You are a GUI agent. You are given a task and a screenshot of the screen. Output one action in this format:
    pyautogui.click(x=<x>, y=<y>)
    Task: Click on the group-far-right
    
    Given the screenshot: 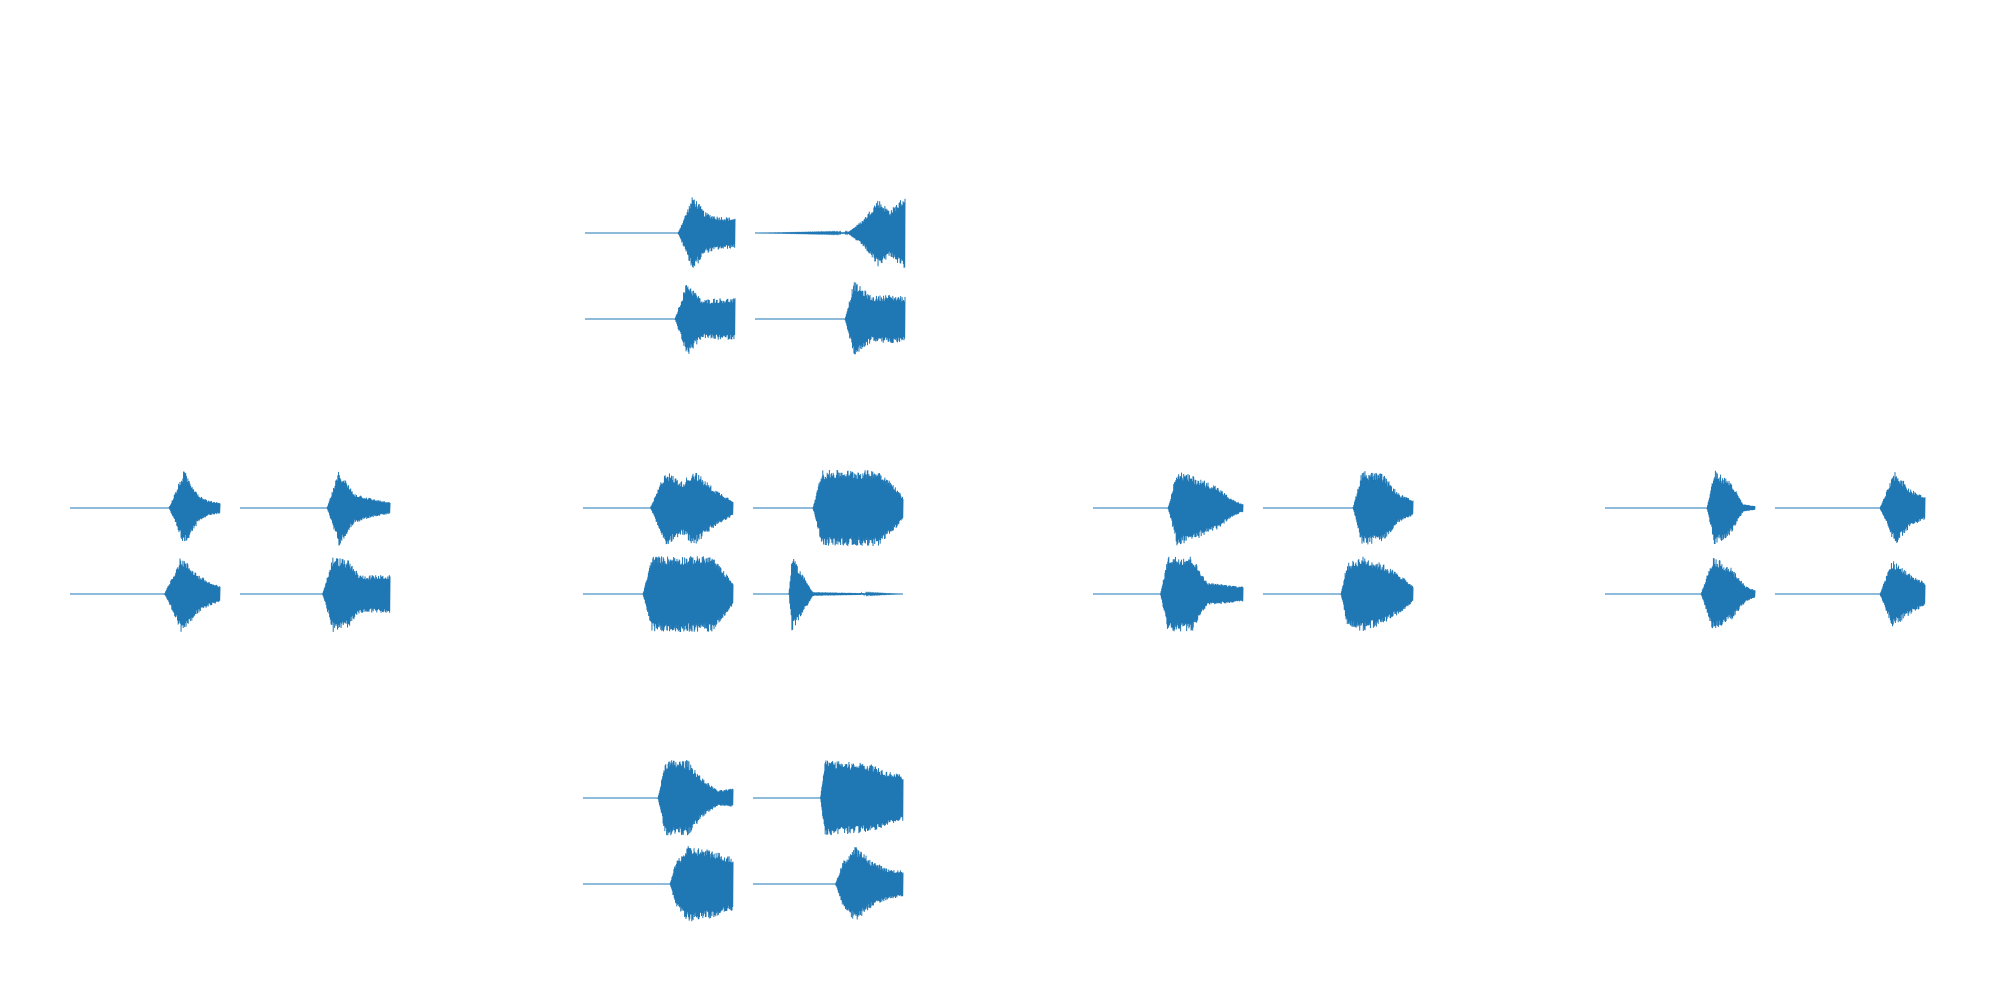 What is the action you would take?
    pyautogui.click(x=1765, y=549)
    